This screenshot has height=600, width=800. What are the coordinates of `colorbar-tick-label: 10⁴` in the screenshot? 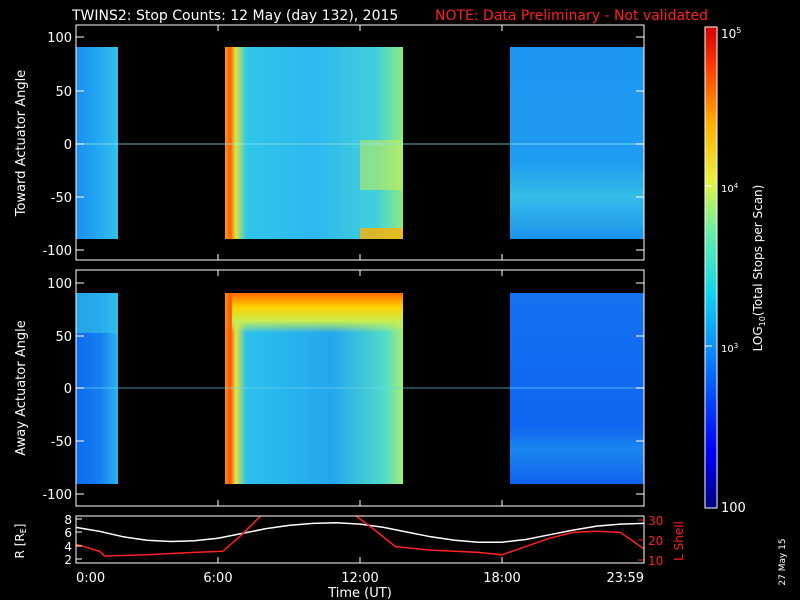 It's located at (730, 188).